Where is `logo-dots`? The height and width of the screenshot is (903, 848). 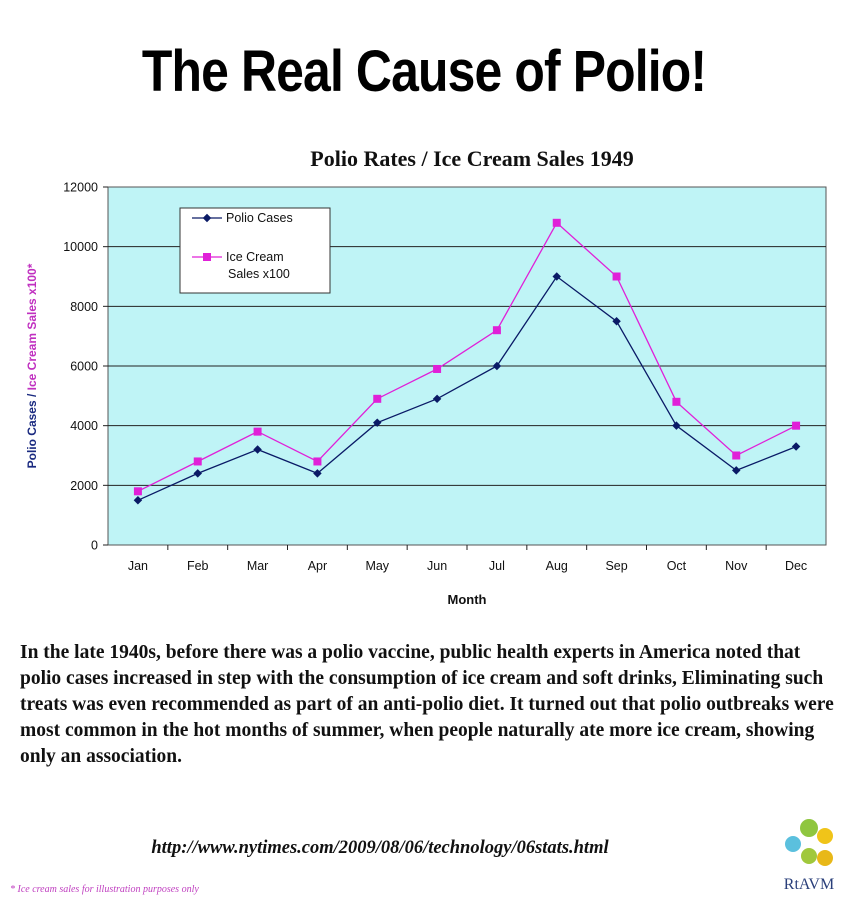
logo-dots is located at coordinates (809, 842).